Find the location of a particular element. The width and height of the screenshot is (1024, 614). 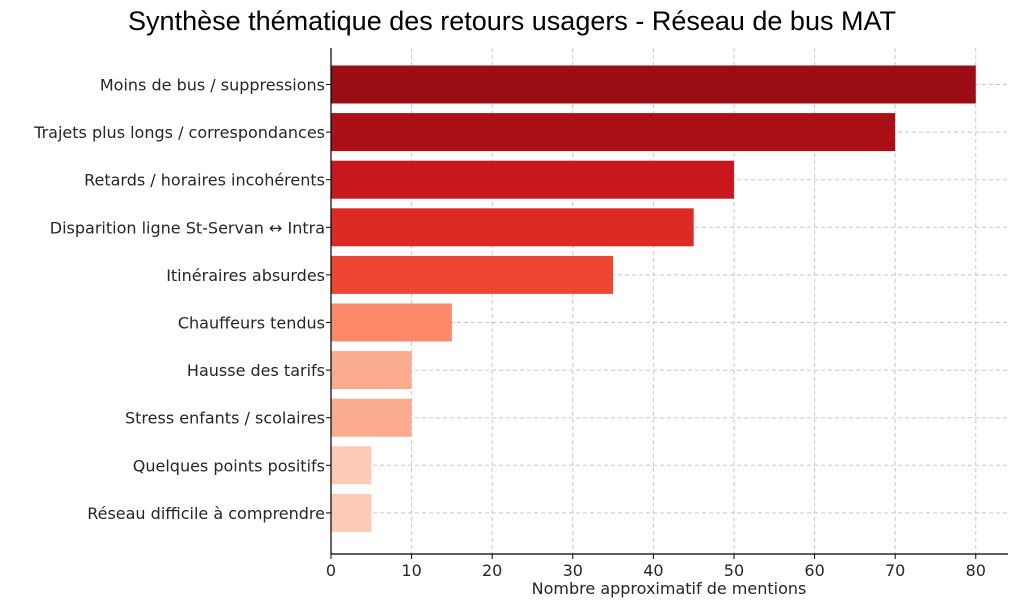

x-tick-label: 10 is located at coordinates (411, 570).